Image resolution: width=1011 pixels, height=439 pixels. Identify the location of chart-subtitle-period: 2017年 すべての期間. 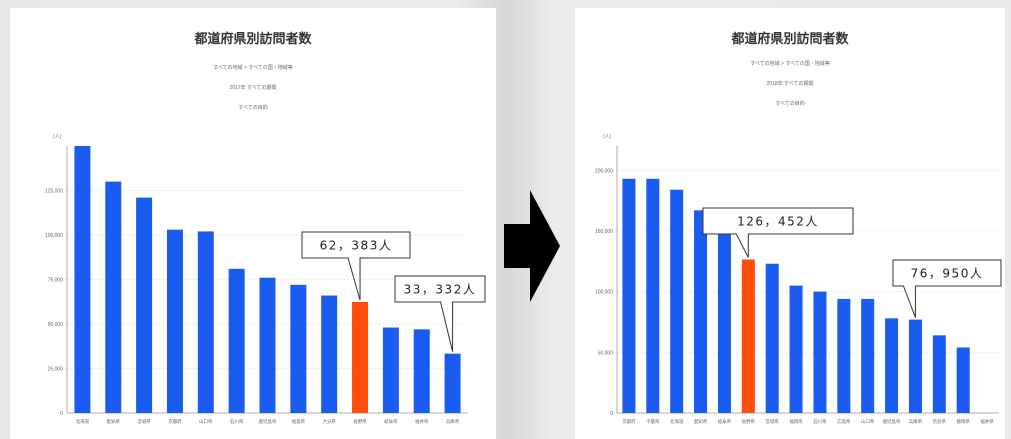
(253, 88).